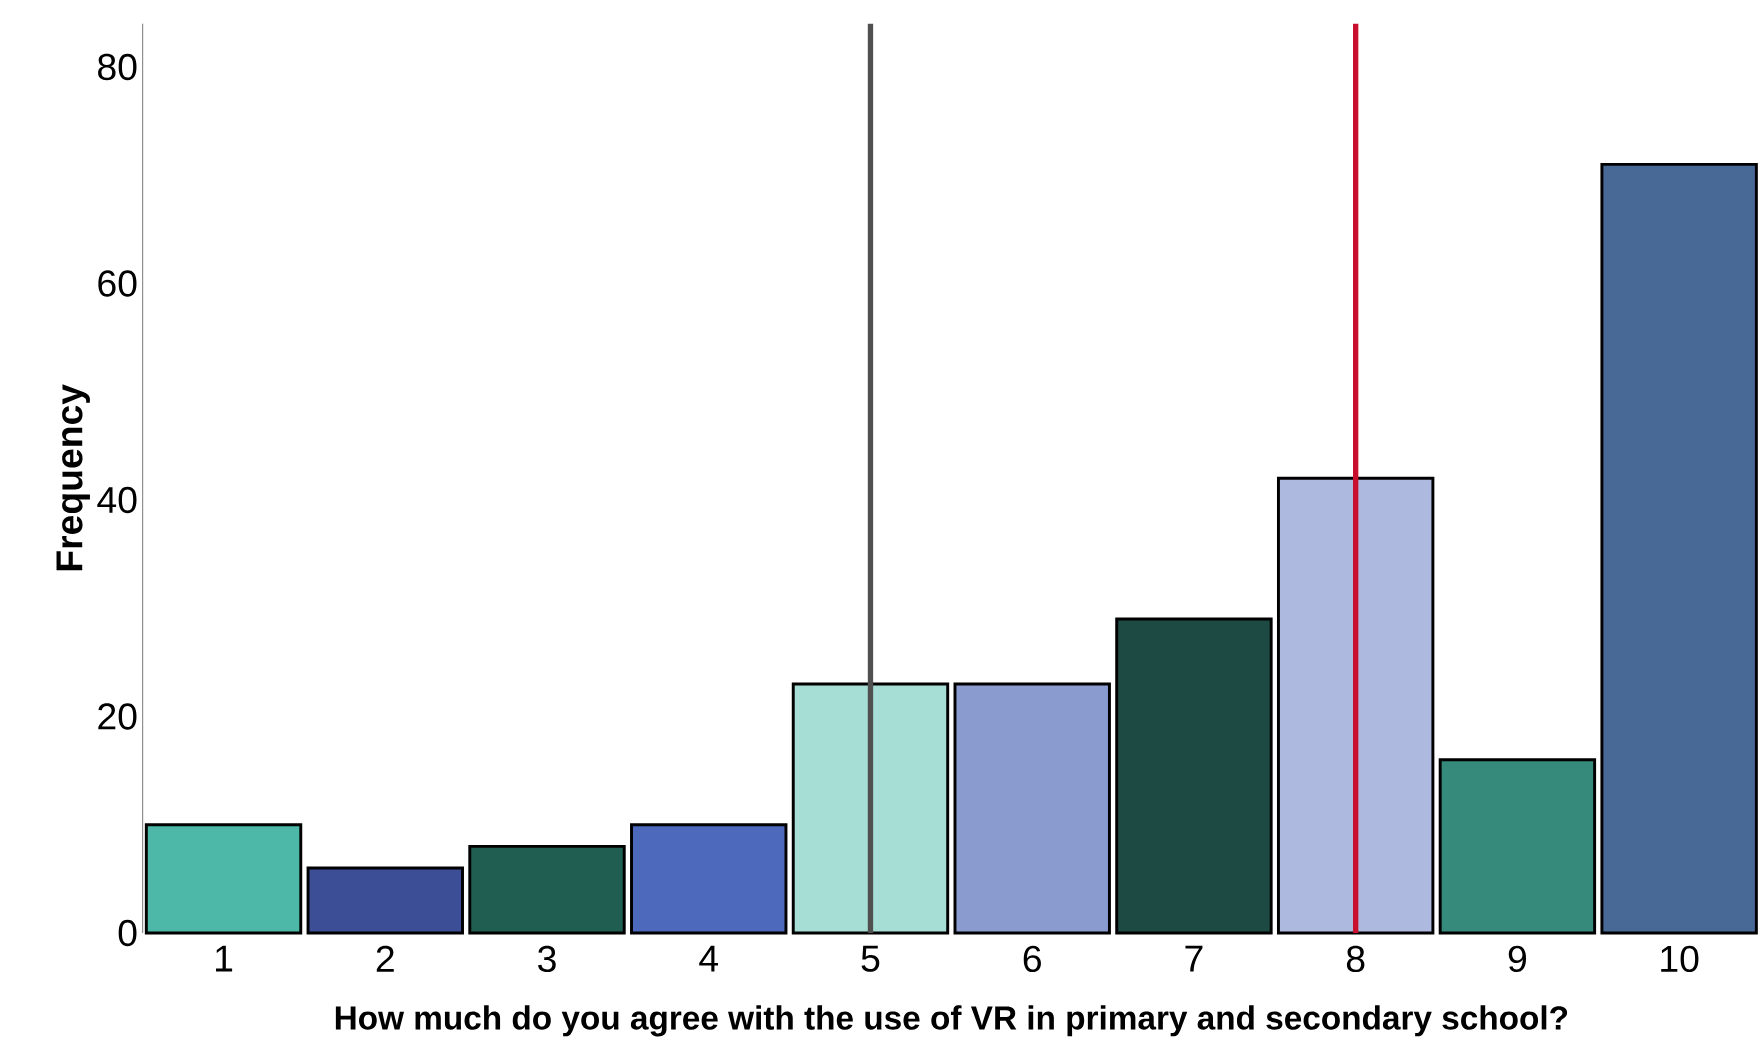 This screenshot has height=1057, width=1761. I want to click on x-tick-label: 2, so click(385, 958).